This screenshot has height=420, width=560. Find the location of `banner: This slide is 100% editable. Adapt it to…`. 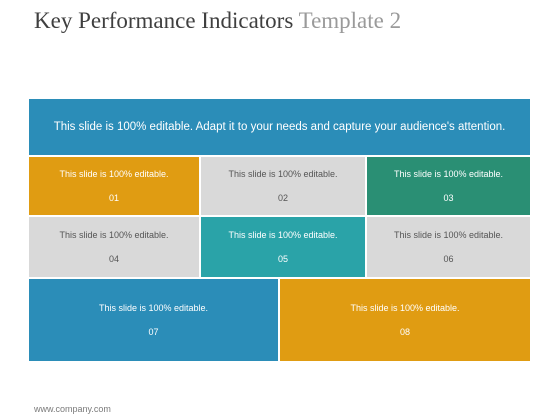

banner: This slide is 100% editable. Adapt it to… is located at coordinates (279, 127).